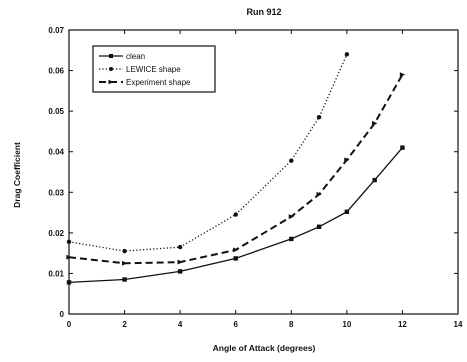  I want to click on y-tick-label: 0.03, so click(56, 192).